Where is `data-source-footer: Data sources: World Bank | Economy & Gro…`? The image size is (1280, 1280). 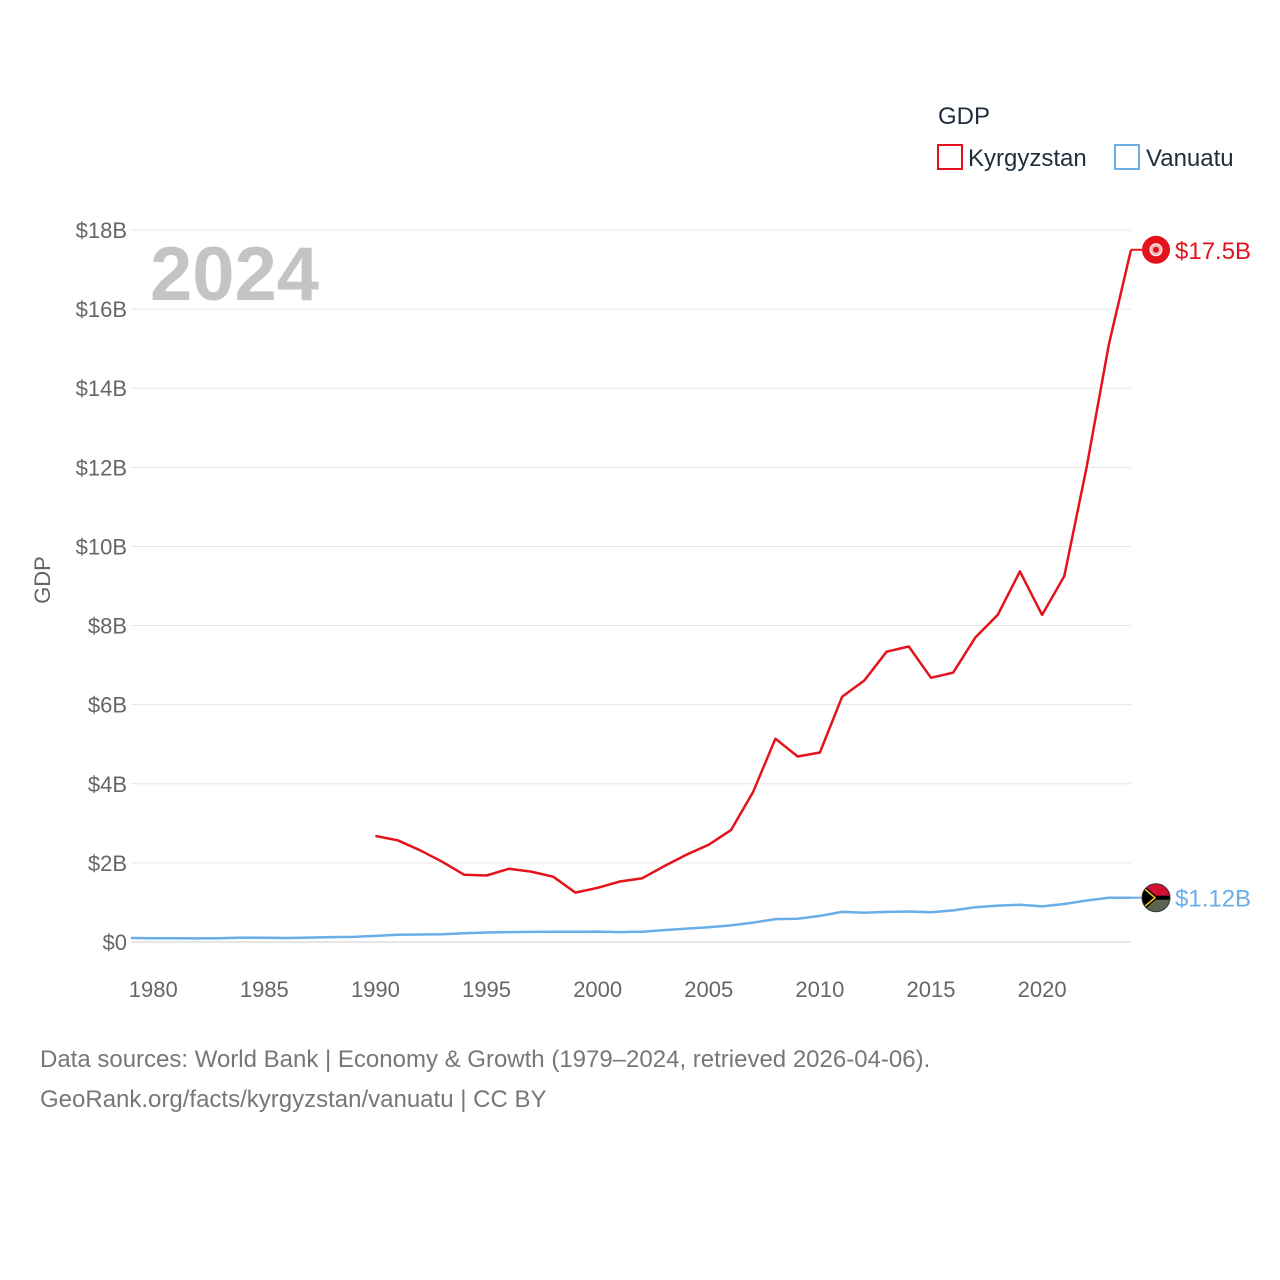
data-source-footer: Data sources: World Bank | Economy & Gro… is located at coordinates (485, 1080).